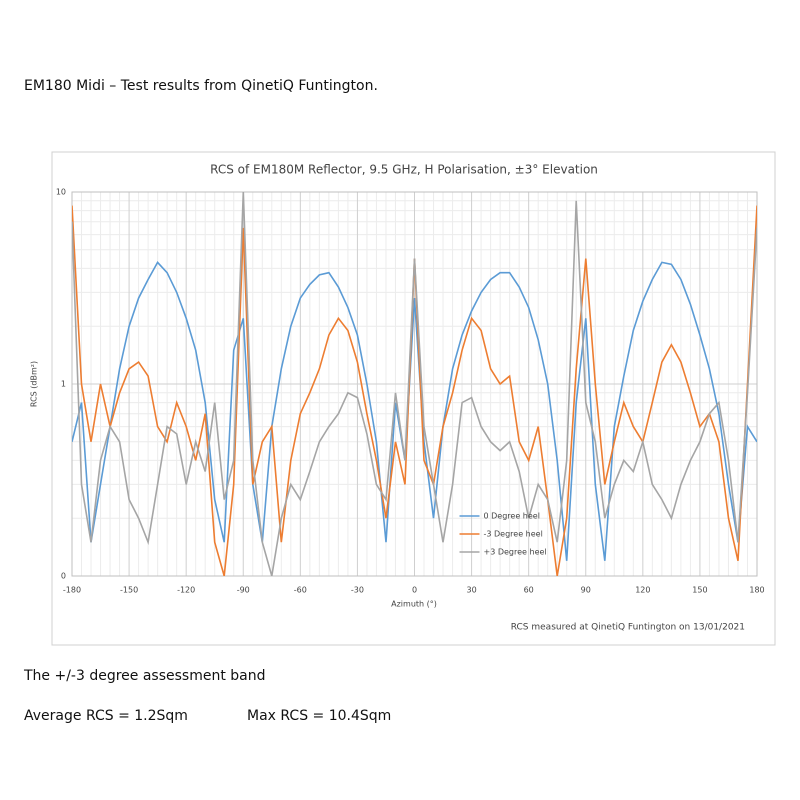 This screenshot has width=800, height=800. What do you see at coordinates (106, 716) in the screenshot?
I see `average-rcs: Average RCS = 1.2Sqm` at bounding box center [106, 716].